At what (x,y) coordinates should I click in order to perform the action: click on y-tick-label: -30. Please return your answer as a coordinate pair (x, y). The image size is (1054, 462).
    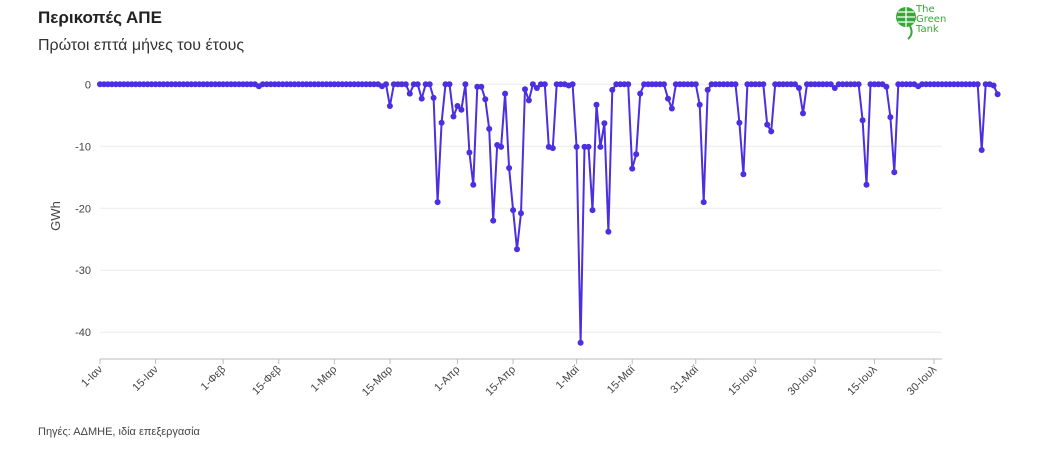
    Looking at the image, I should click on (83, 271).